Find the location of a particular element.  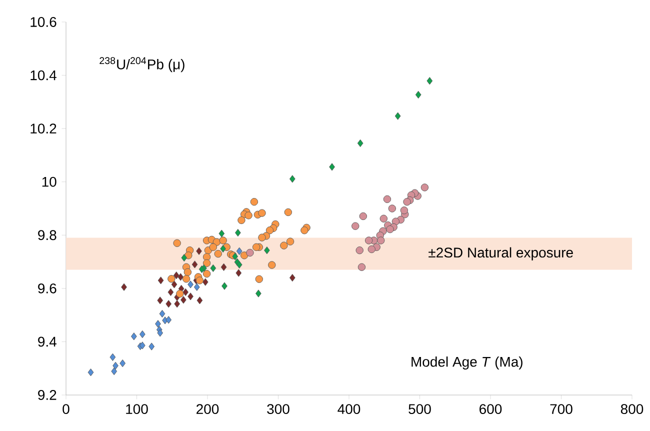

y-tick-label: 9.2 is located at coordinates (47, 395).